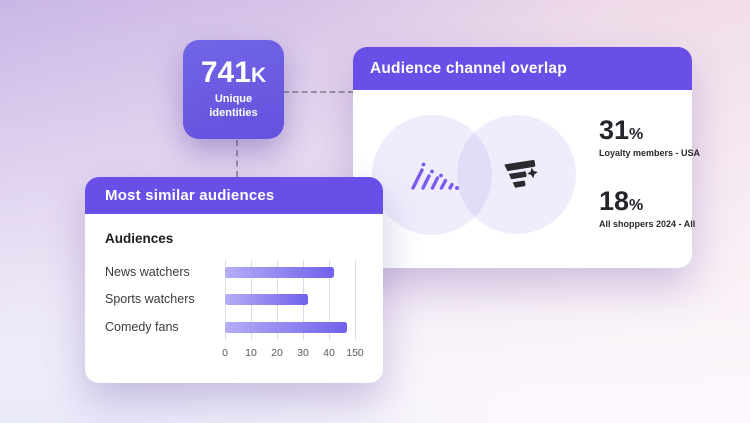 The width and height of the screenshot is (750, 423). What do you see at coordinates (468, 68) in the screenshot?
I see `audience-overlap-title: Audience channel overlap` at bounding box center [468, 68].